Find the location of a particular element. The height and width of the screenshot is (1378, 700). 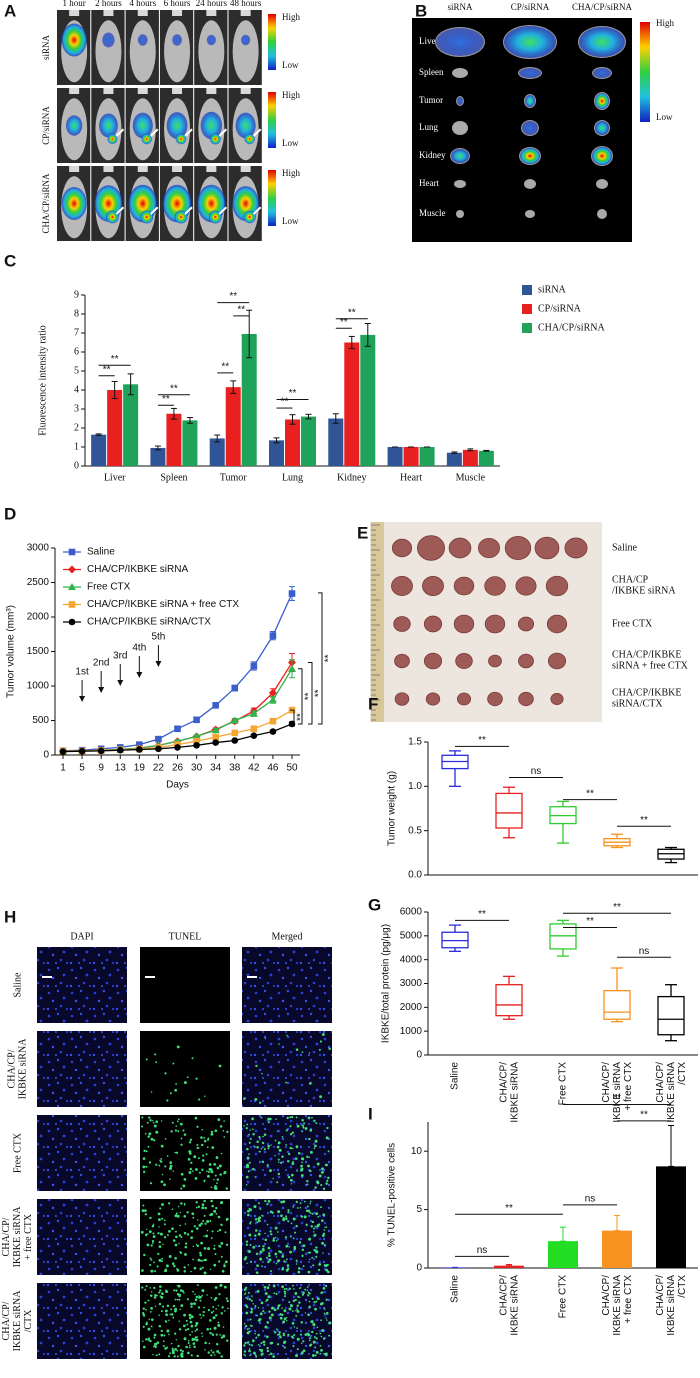

row-label: siRNA is located at coordinates (46, 48).